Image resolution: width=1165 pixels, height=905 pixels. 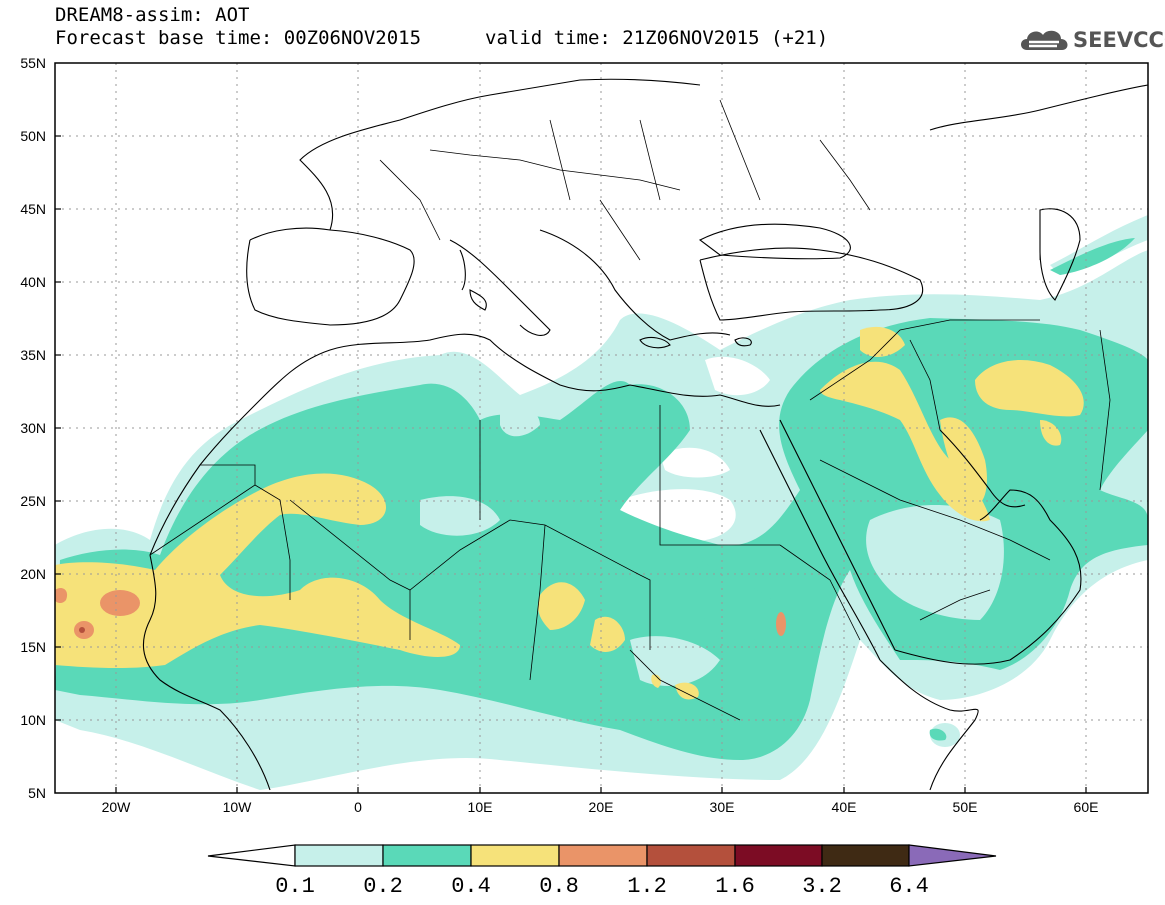 I want to click on legend-label: 0.1, so click(x=295, y=886).